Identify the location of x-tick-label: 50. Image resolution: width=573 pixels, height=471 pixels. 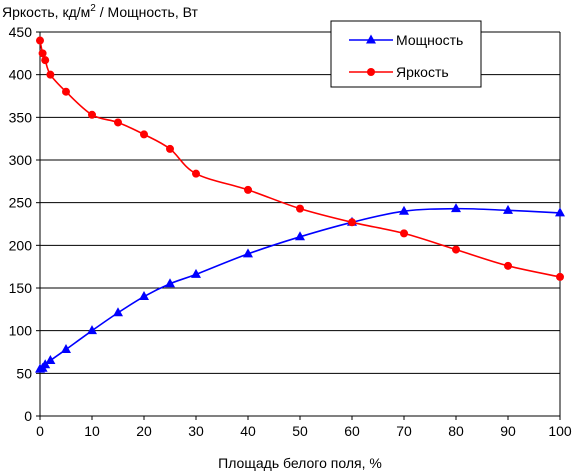
(300, 431).